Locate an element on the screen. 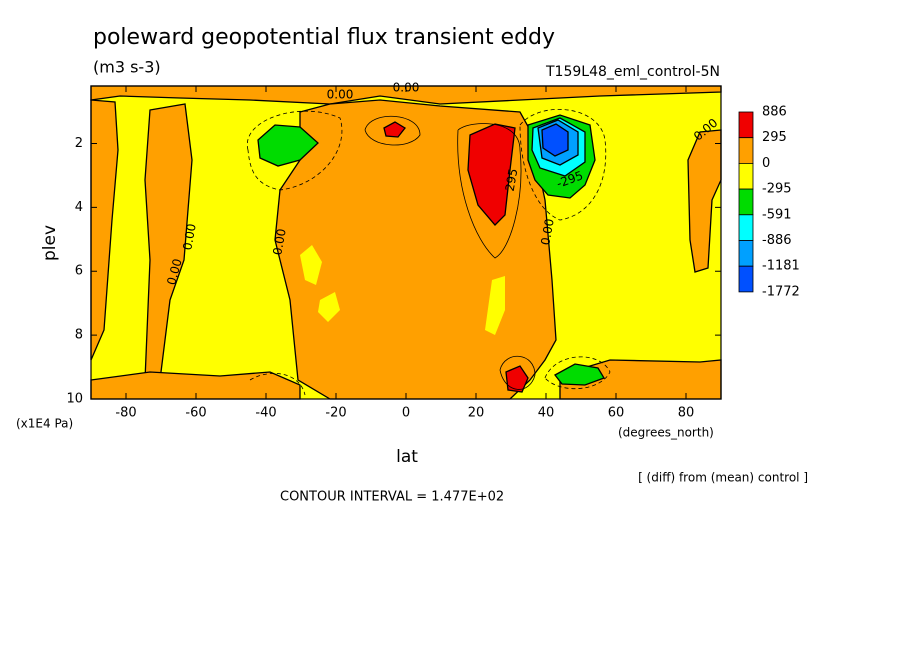  y-axis-label: plev is located at coordinates (50, 243).